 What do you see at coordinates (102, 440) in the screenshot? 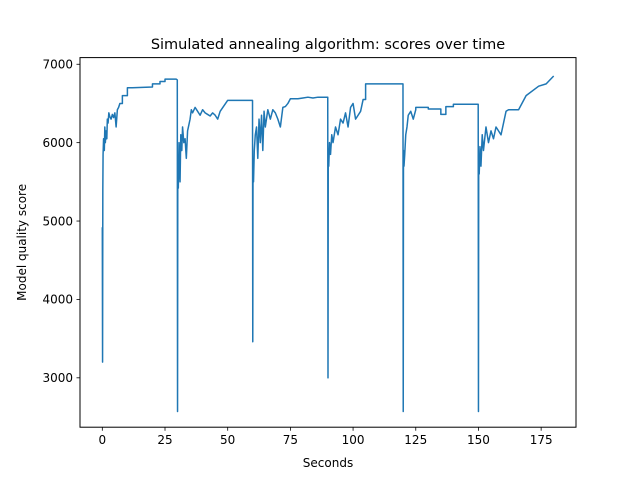
I see `x-tick-label: 0` at bounding box center [102, 440].